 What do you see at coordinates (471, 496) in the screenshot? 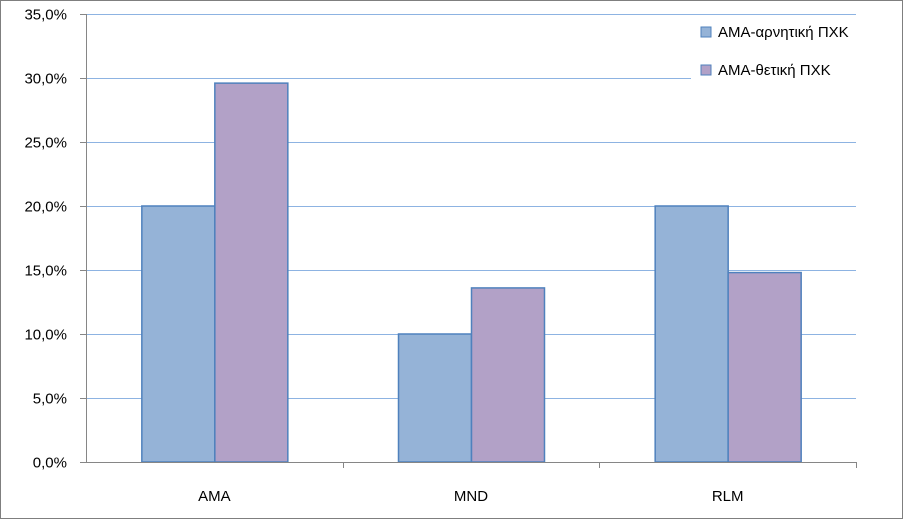
I see `x-category-label: MND` at bounding box center [471, 496].